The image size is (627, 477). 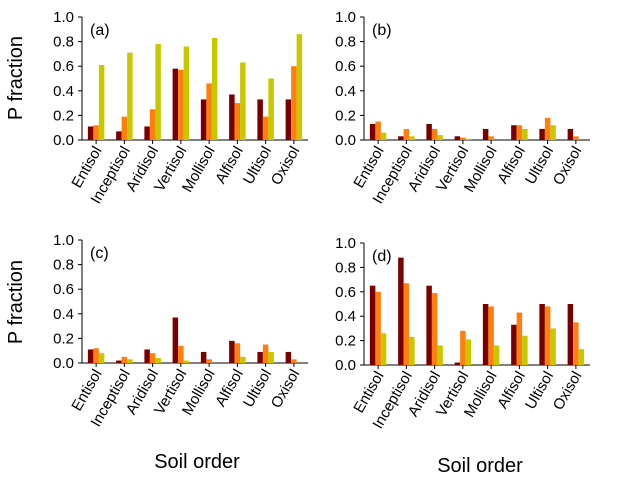 What do you see at coordinates (480, 466) in the screenshot?
I see `x-axis-title-right: Soil order` at bounding box center [480, 466].